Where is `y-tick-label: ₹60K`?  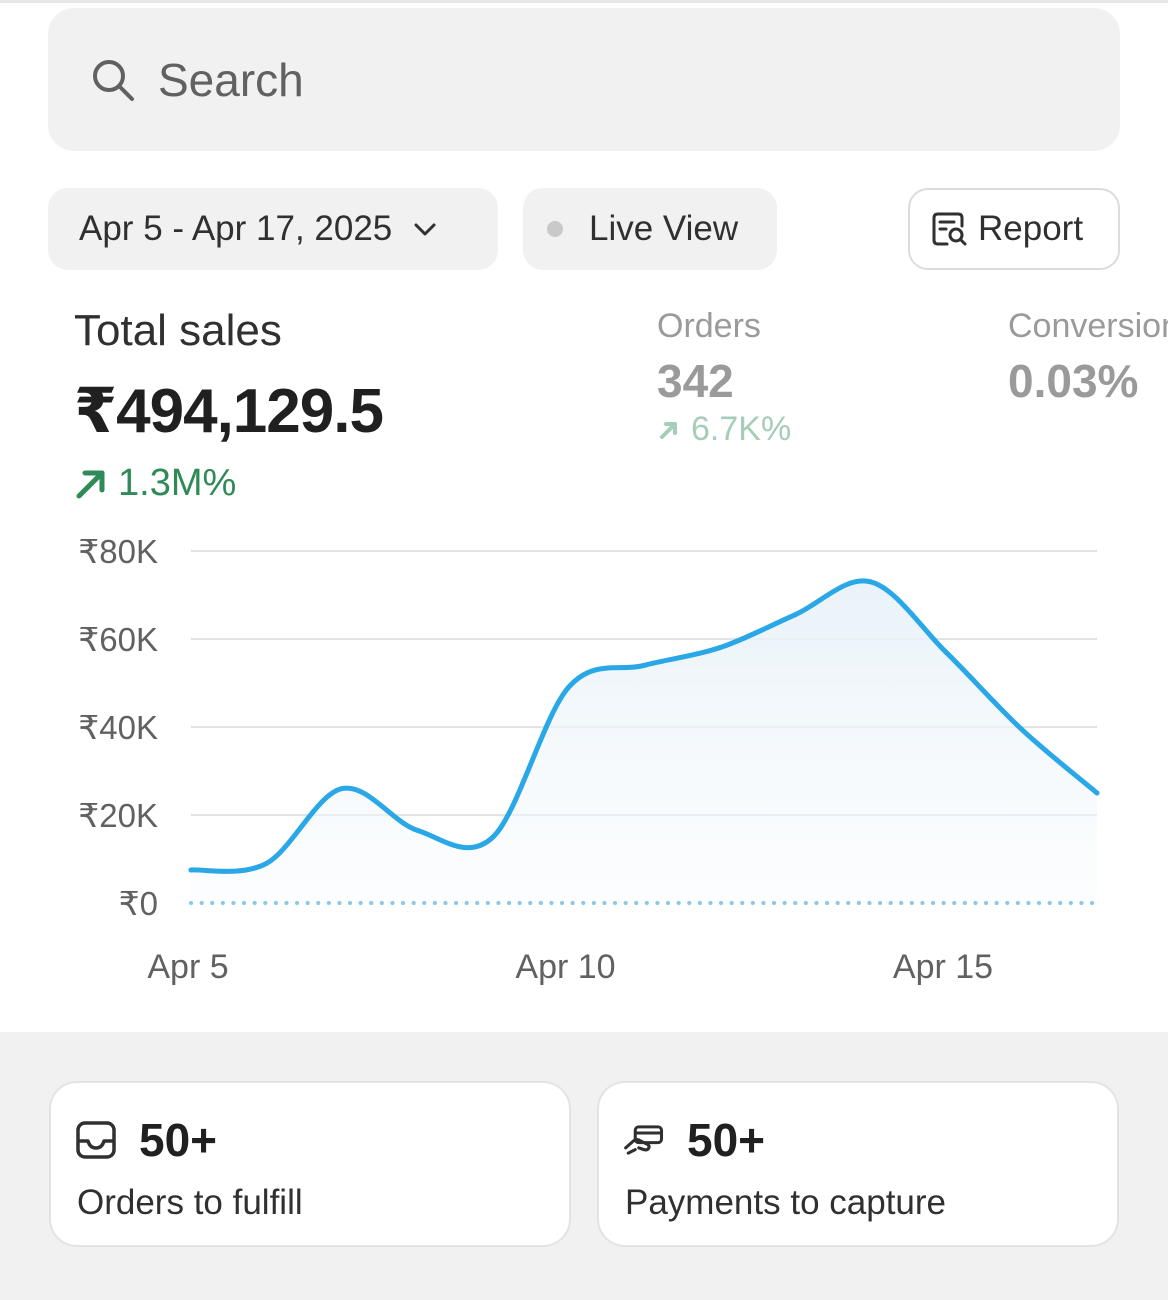 y-tick-label: ₹60K is located at coordinates (118, 639).